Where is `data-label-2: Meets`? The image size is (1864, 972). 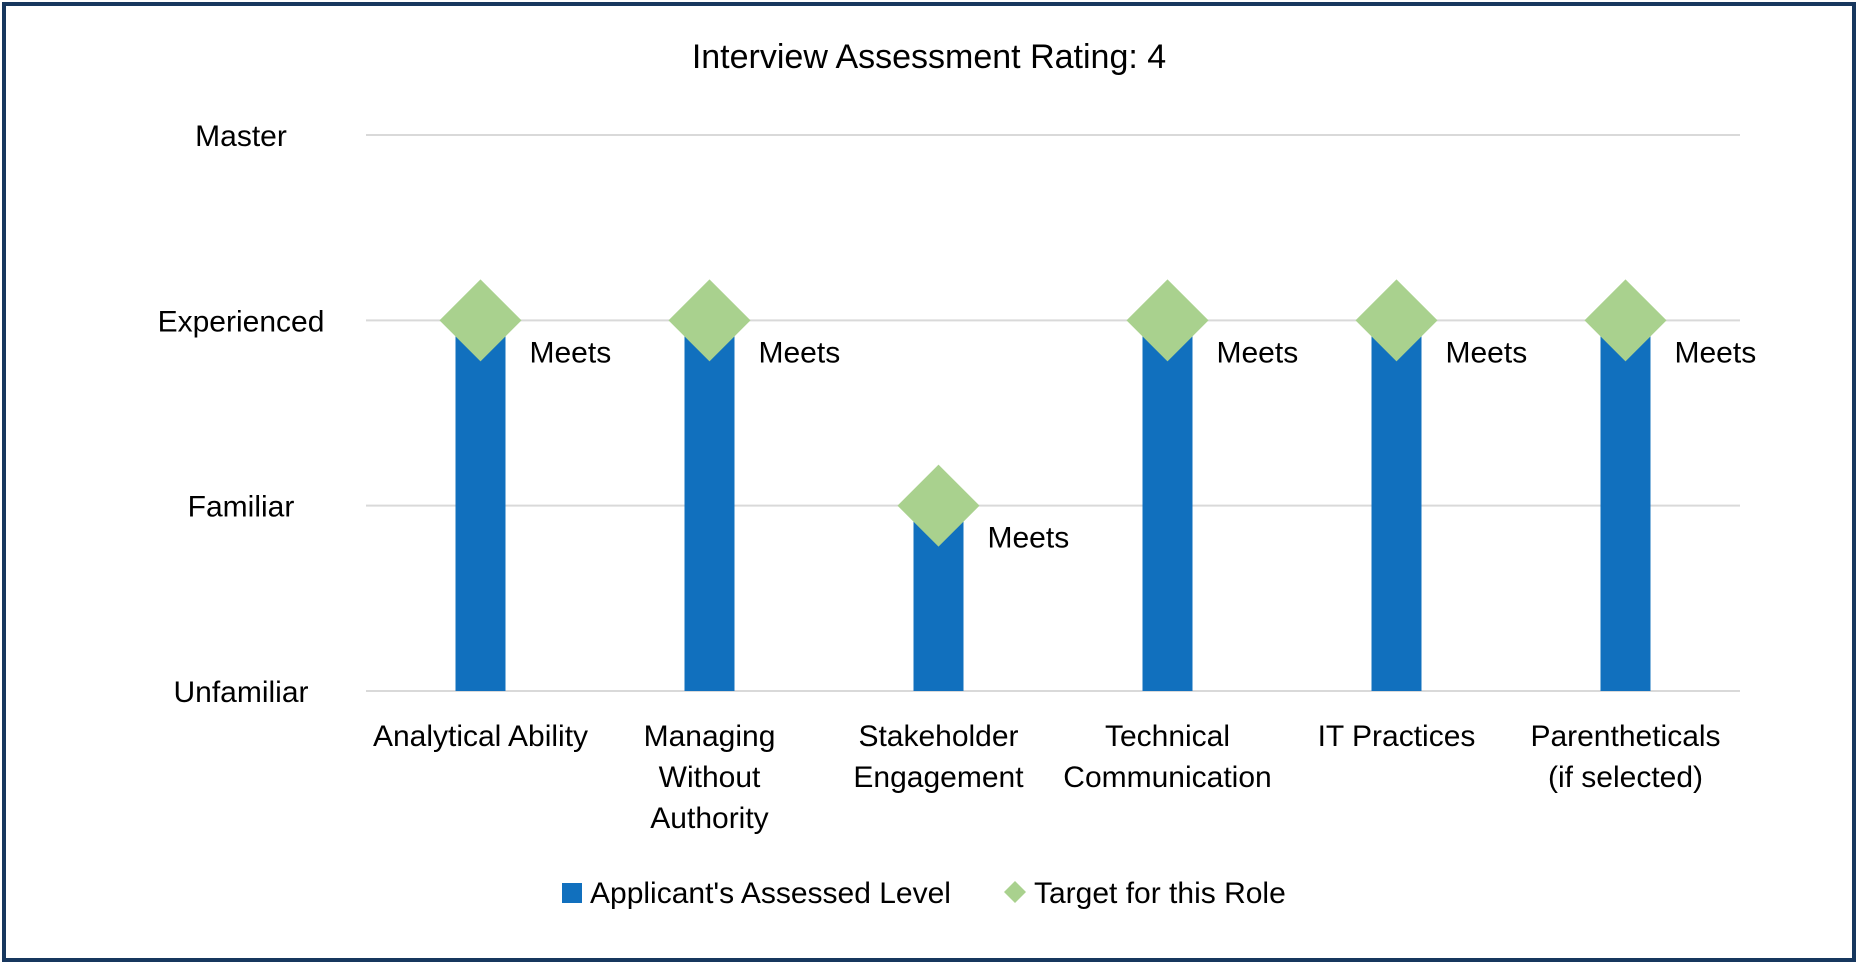
data-label-2: Meets is located at coordinates (1029, 538).